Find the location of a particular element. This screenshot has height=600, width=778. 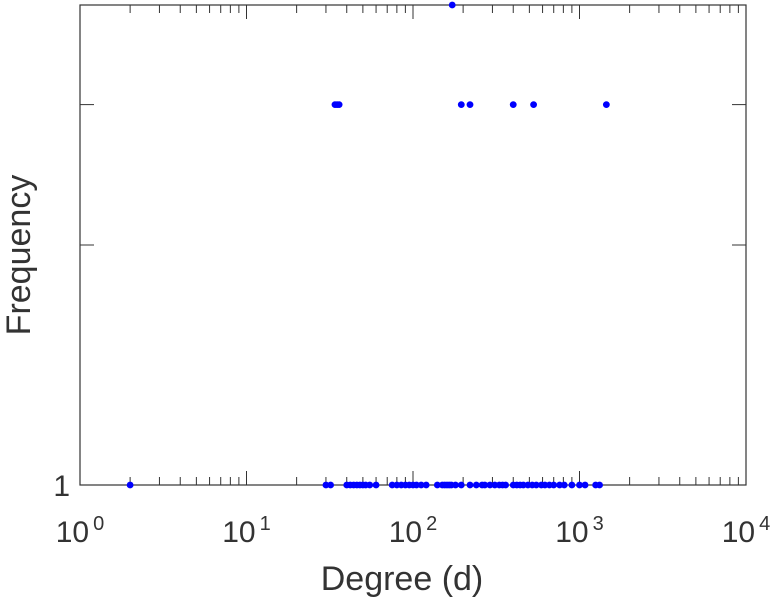

x-tick-labels: 10 0 10 1 10 2 10 3 10 4 is located at coordinates (413, 531).